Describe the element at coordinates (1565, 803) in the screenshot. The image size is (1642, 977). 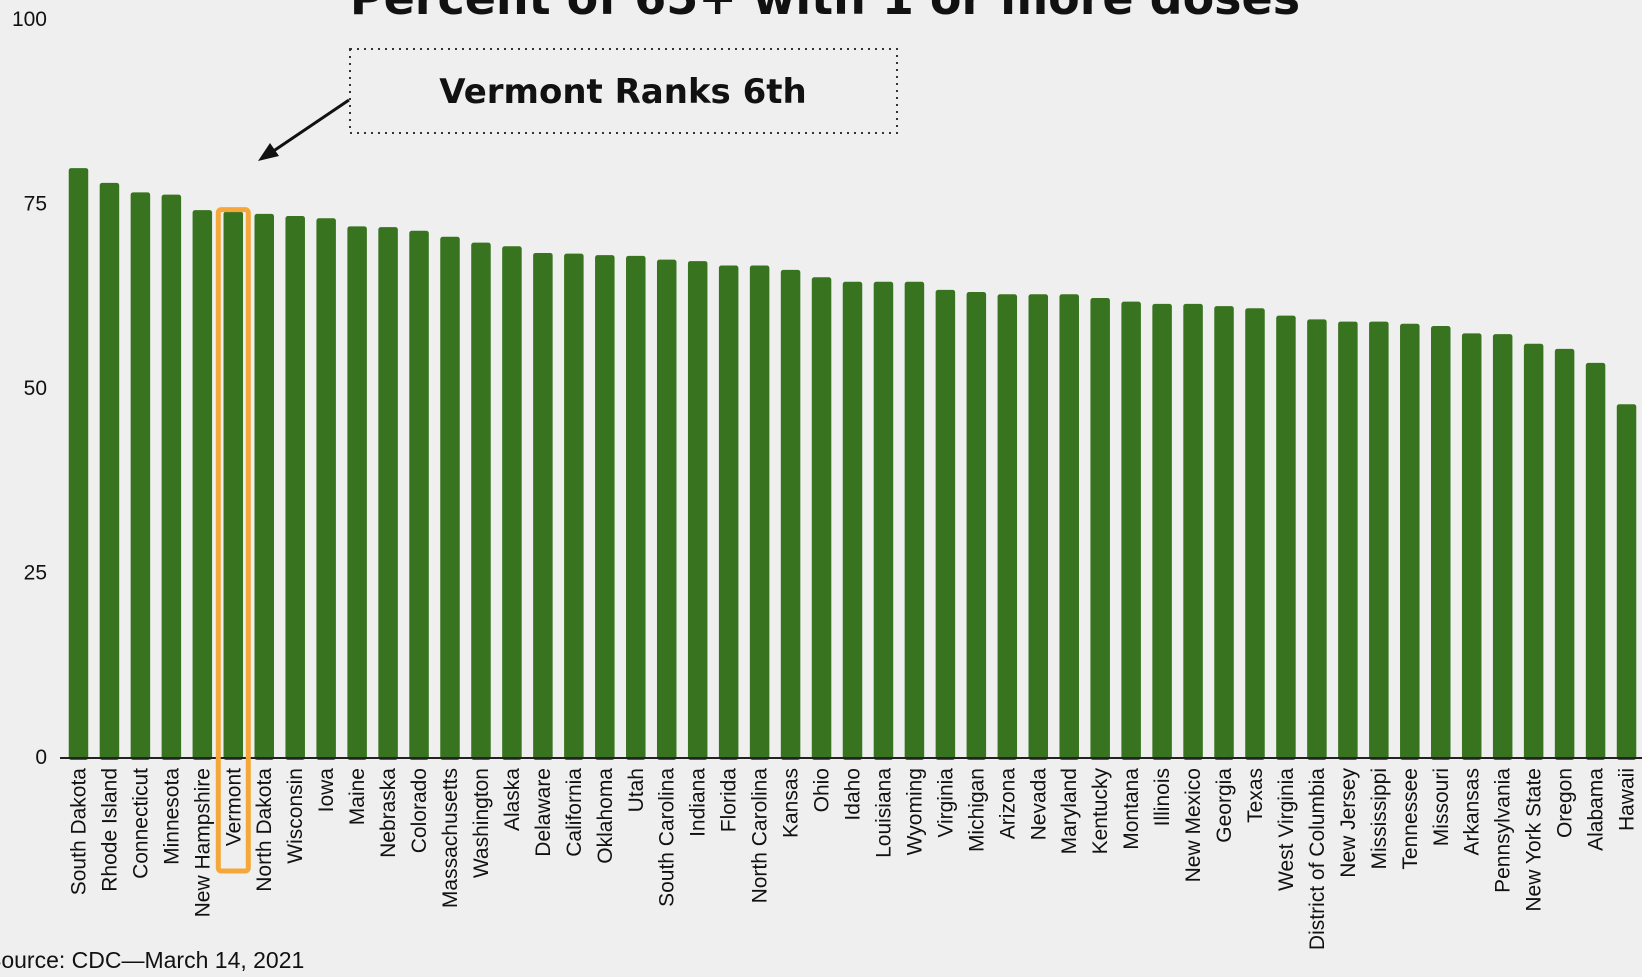
I see `x-tick-label: Oregon` at that location.